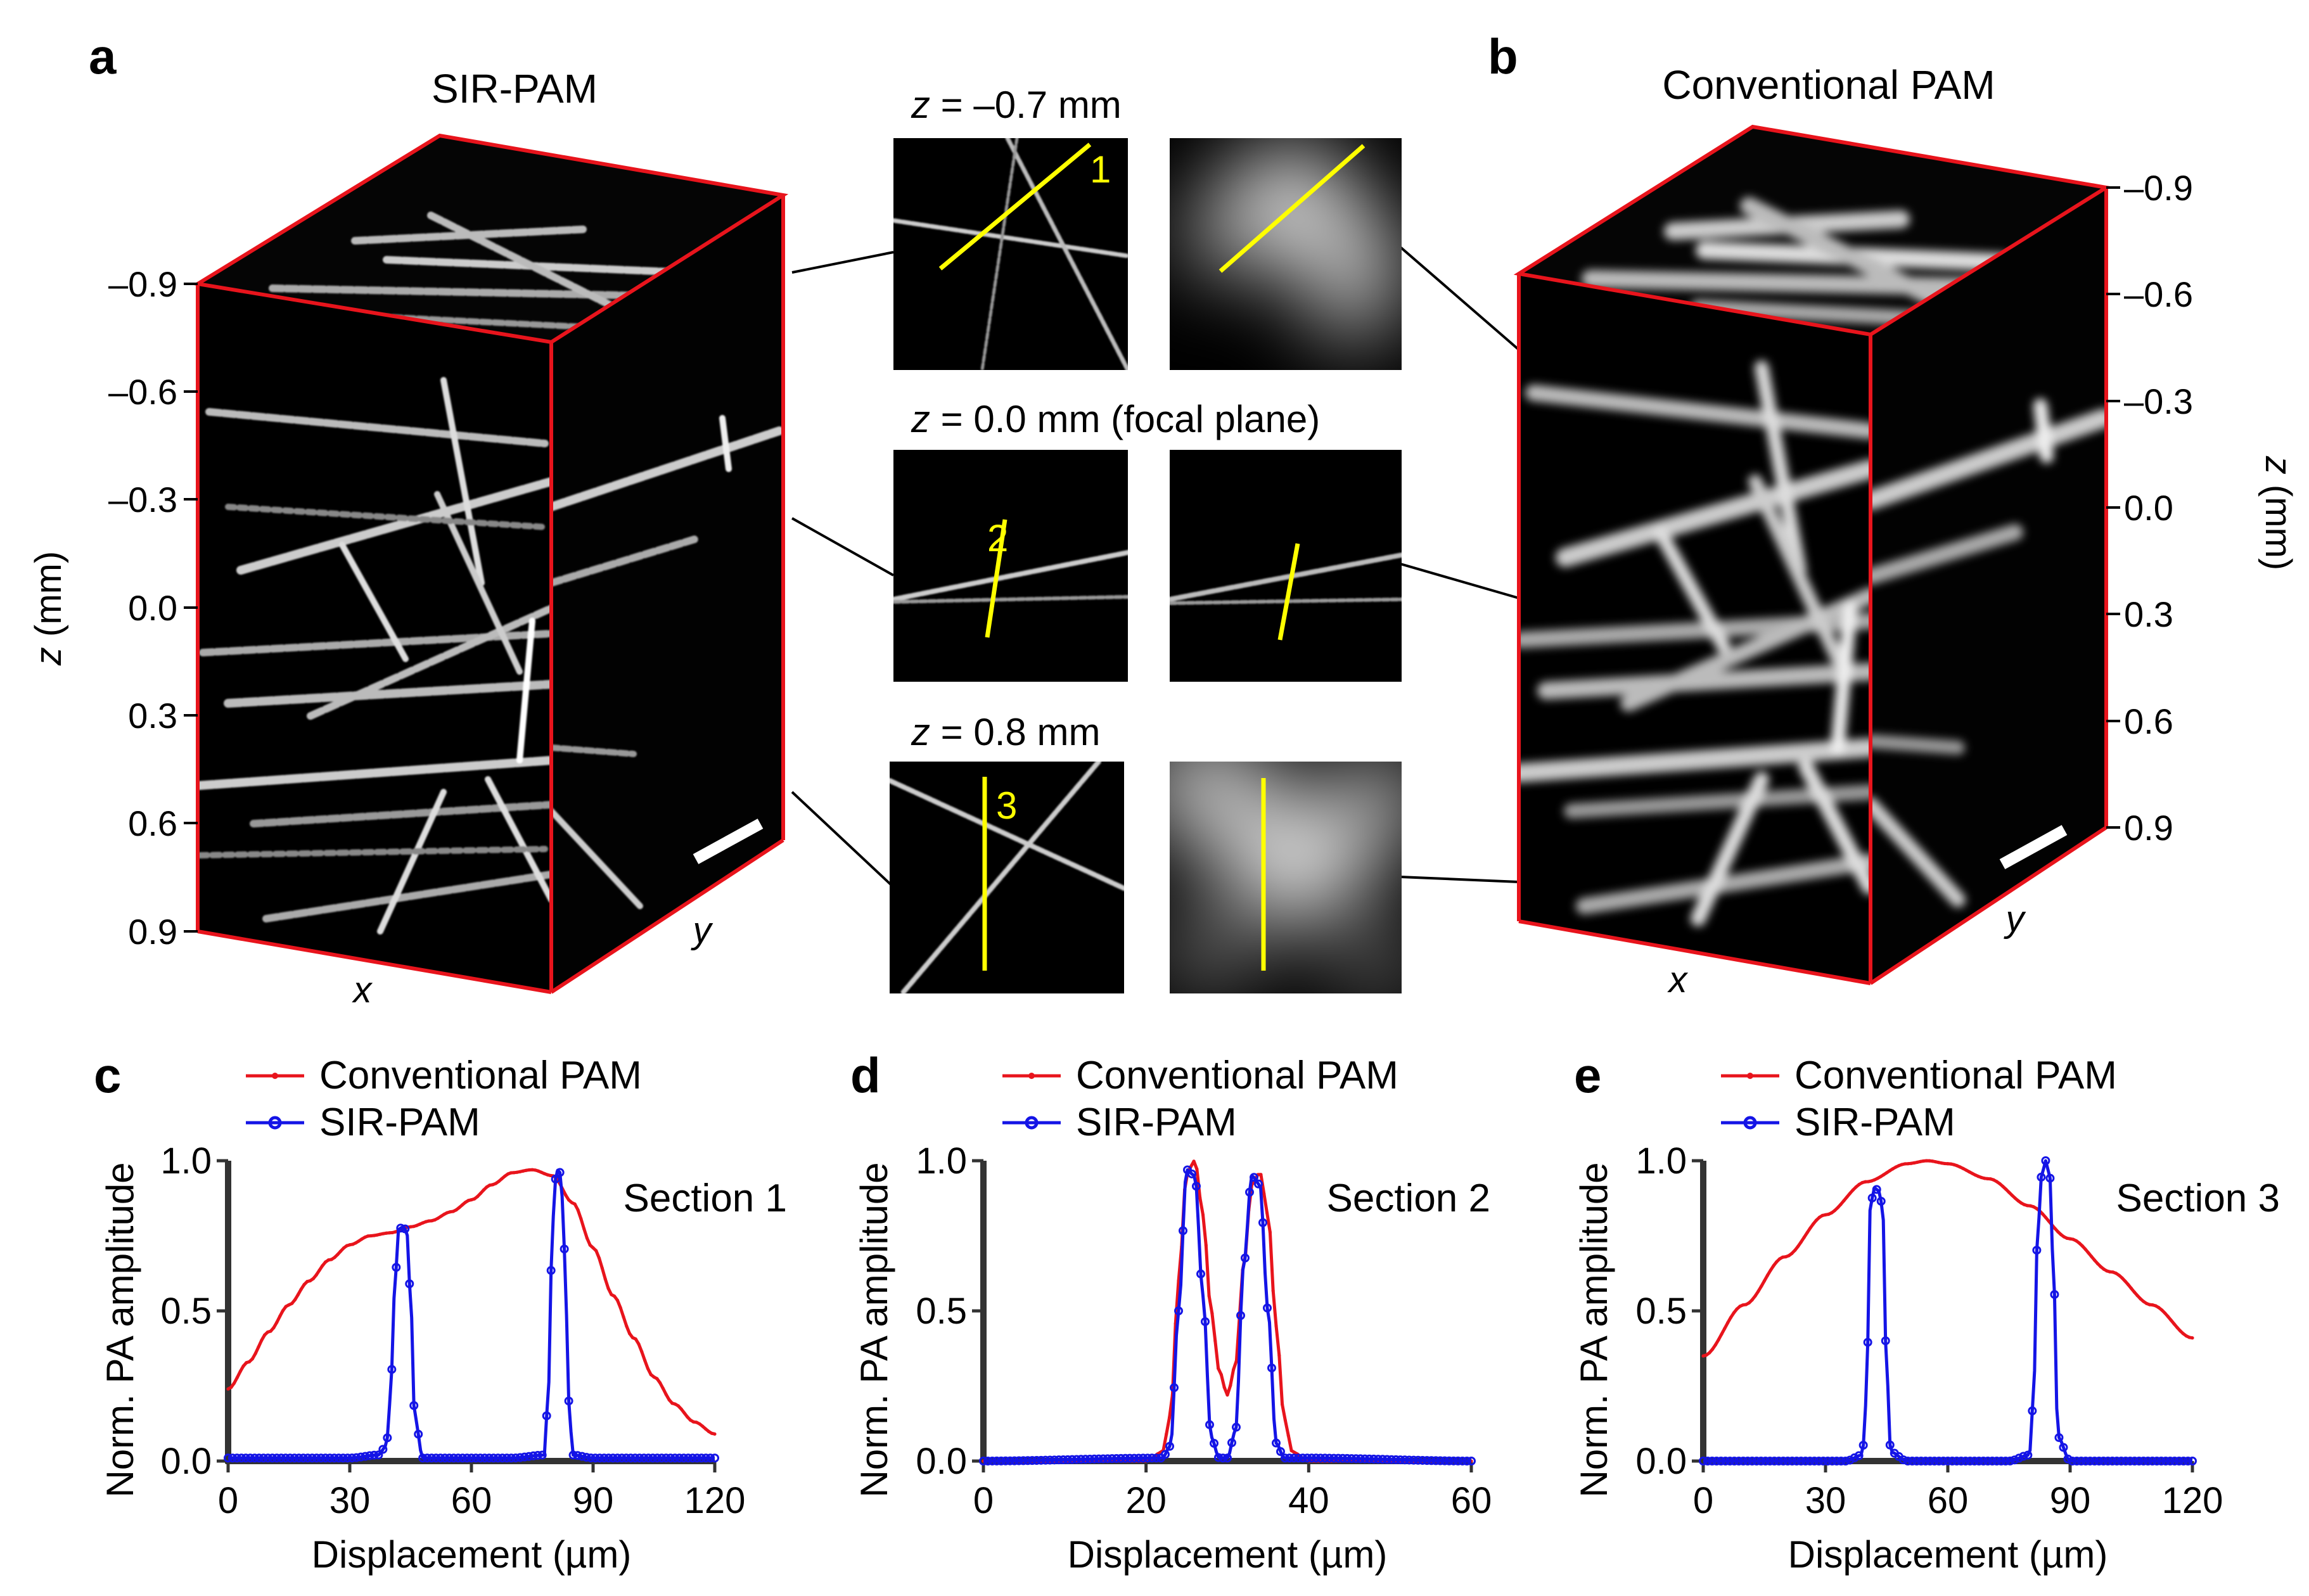 The image size is (2309, 1596). What do you see at coordinates (228, 1501) in the screenshot?
I see `x-tick-label: 0` at bounding box center [228, 1501].